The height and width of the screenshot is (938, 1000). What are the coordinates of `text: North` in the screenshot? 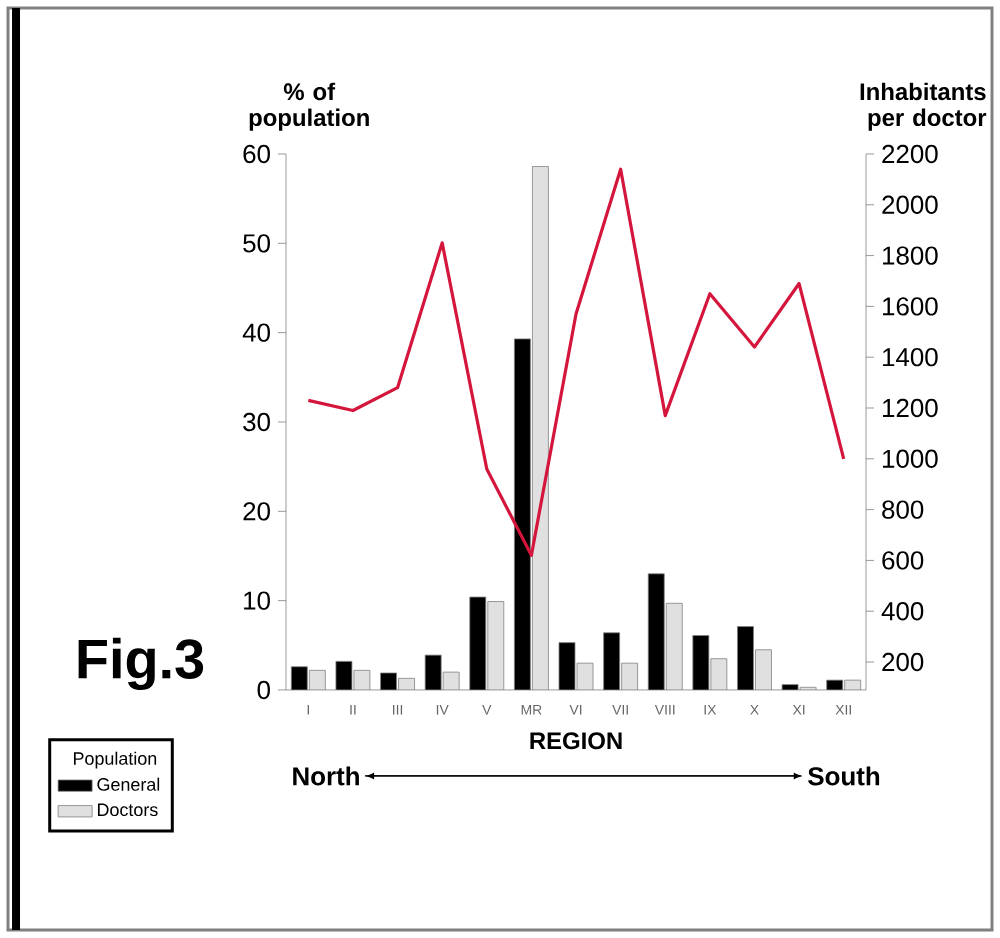 It's located at (326, 776).